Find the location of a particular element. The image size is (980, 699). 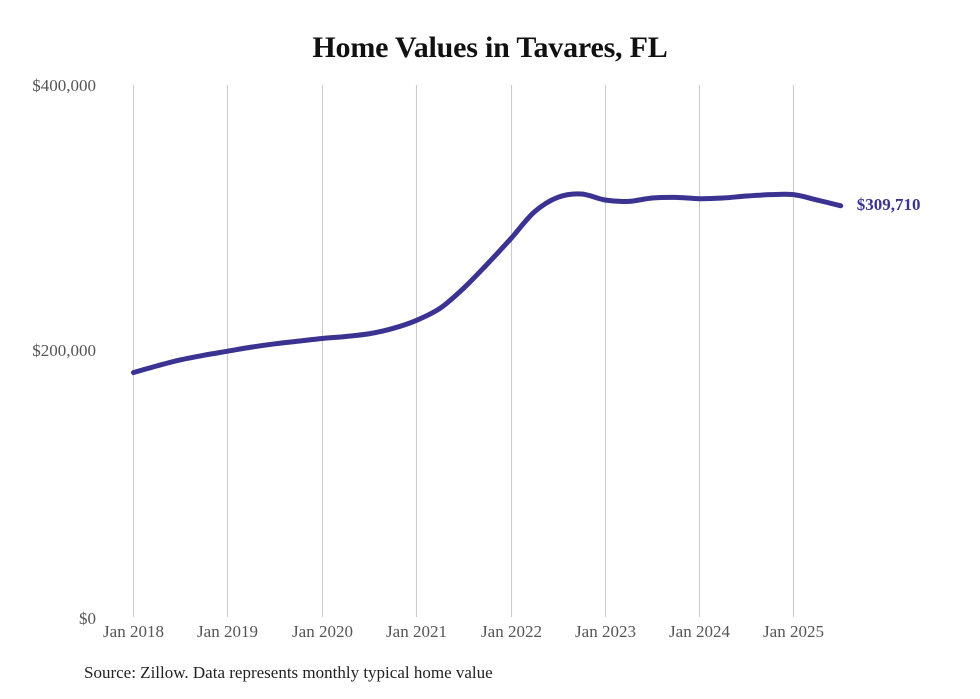

x-tick-label-jan-2022: Jan 2022 is located at coordinates (511, 631).